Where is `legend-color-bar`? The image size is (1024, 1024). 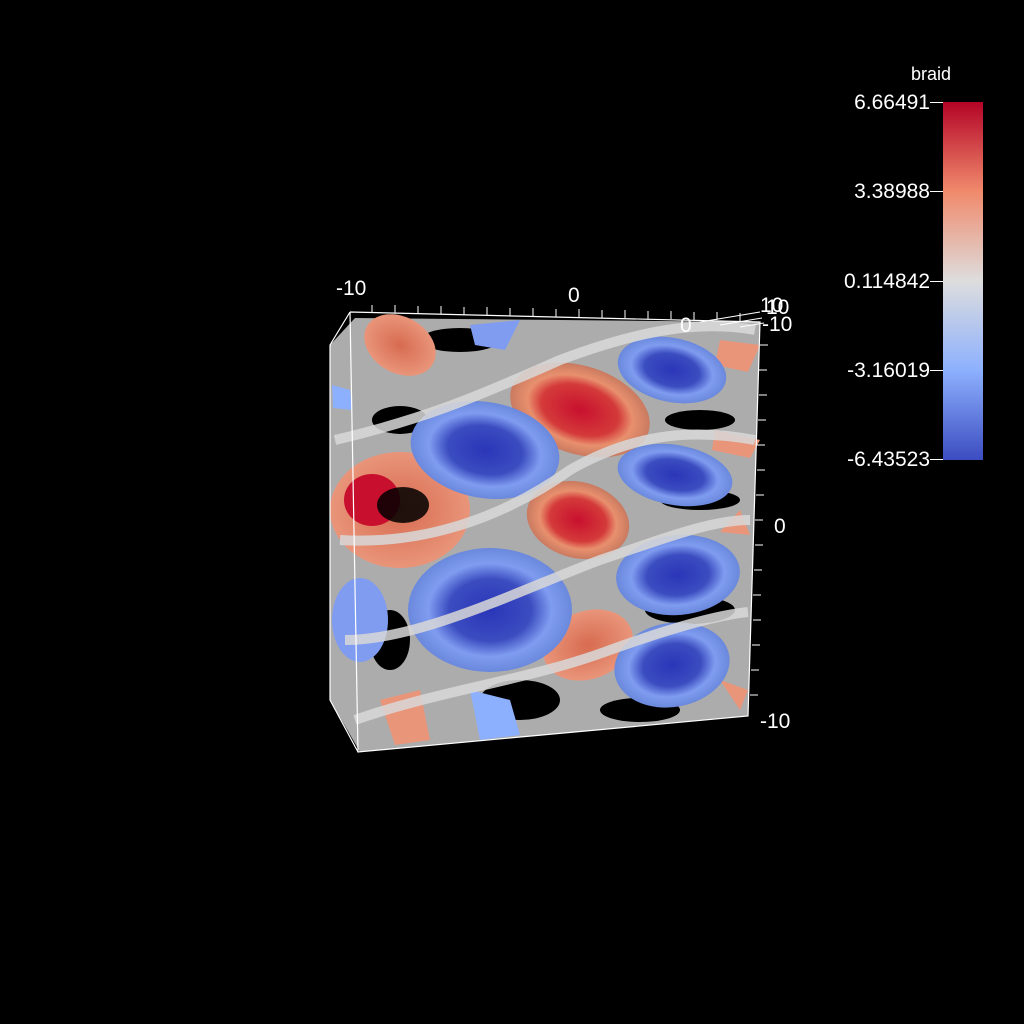
legend-color-bar is located at coordinates (963, 281).